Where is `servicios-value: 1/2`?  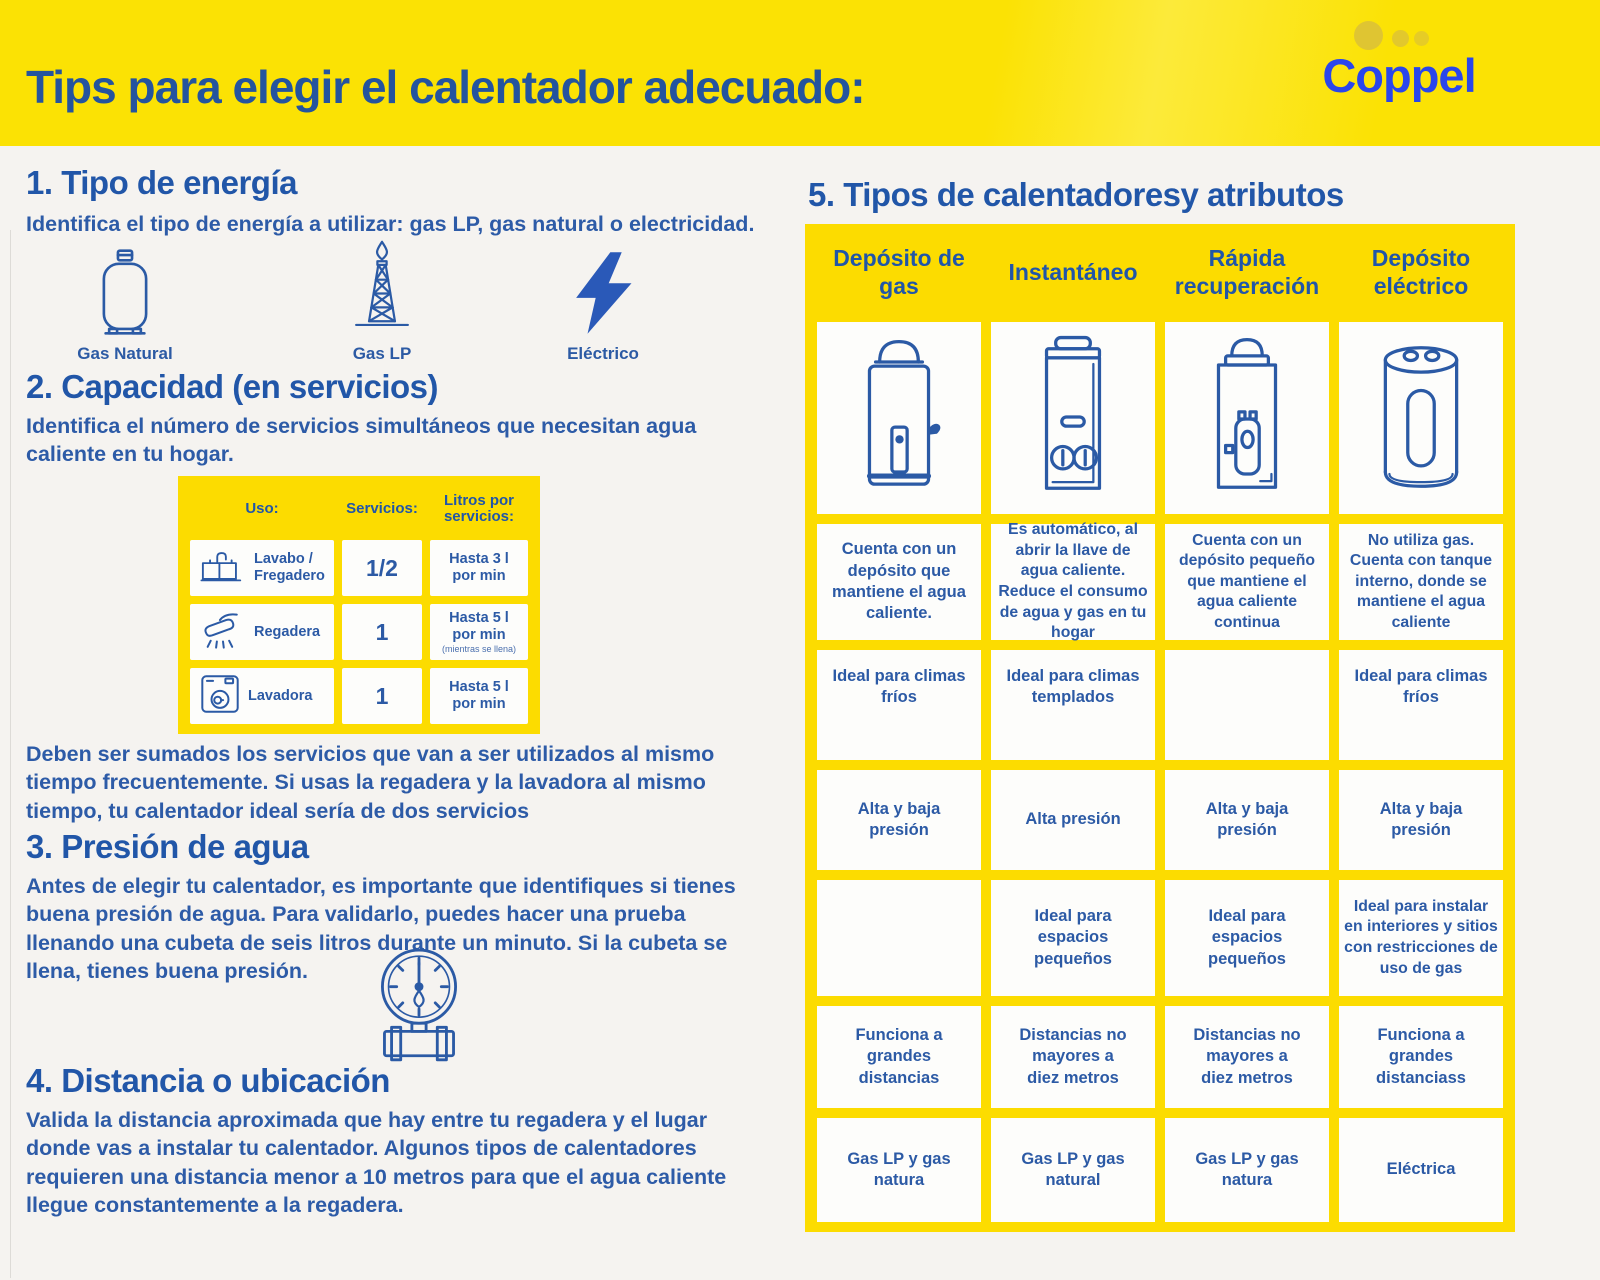
servicios-value: 1/2 is located at coordinates (382, 568).